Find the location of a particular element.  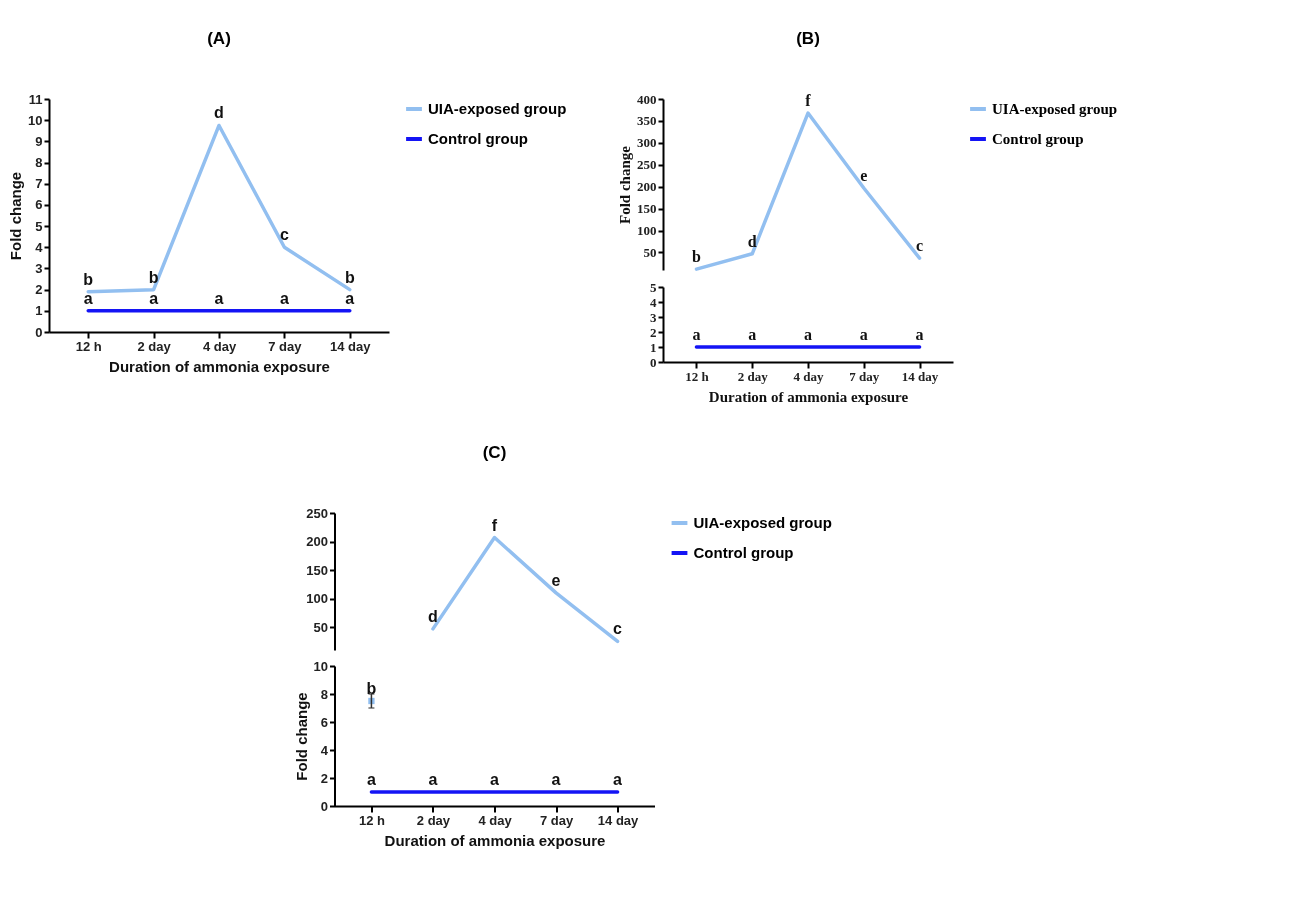

y-tick-label: 300 is located at coordinates (647, 143).